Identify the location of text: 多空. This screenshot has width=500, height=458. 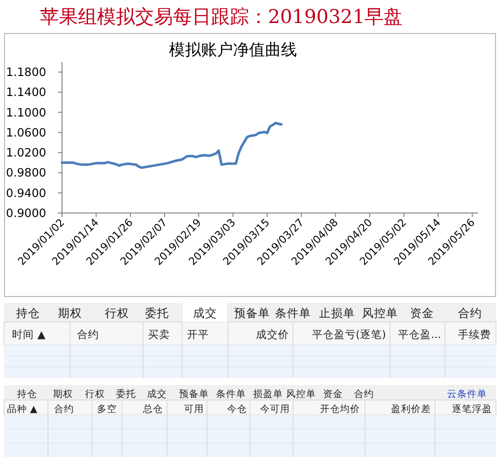
(107, 409).